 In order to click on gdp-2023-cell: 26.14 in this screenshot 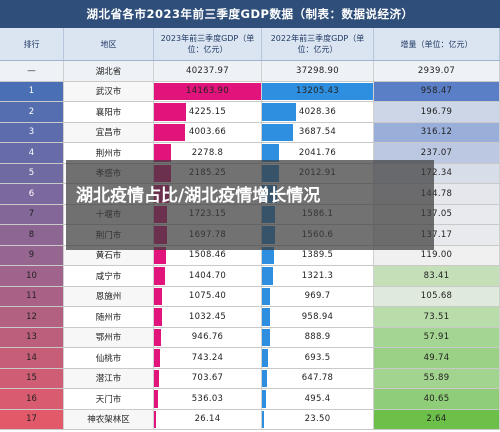, I will do `click(208, 419)`.